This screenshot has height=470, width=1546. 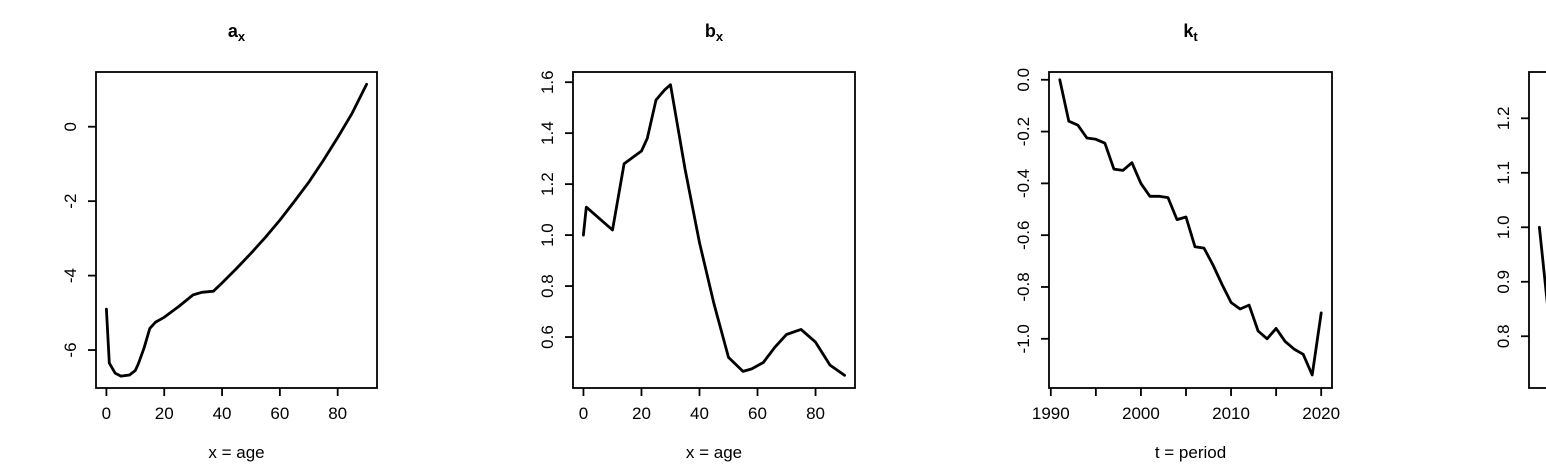 I want to click on y-tick-label: -0.4, so click(x=1023, y=183).